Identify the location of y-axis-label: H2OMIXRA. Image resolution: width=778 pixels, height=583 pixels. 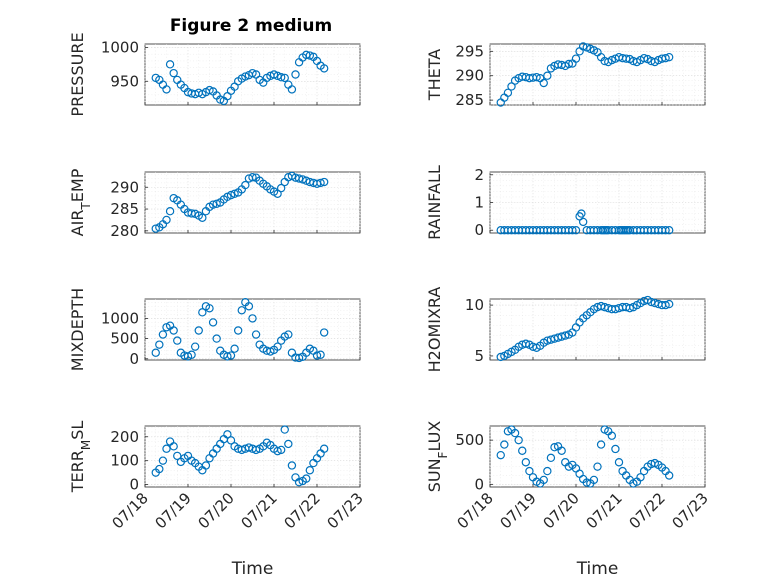
(434, 330).